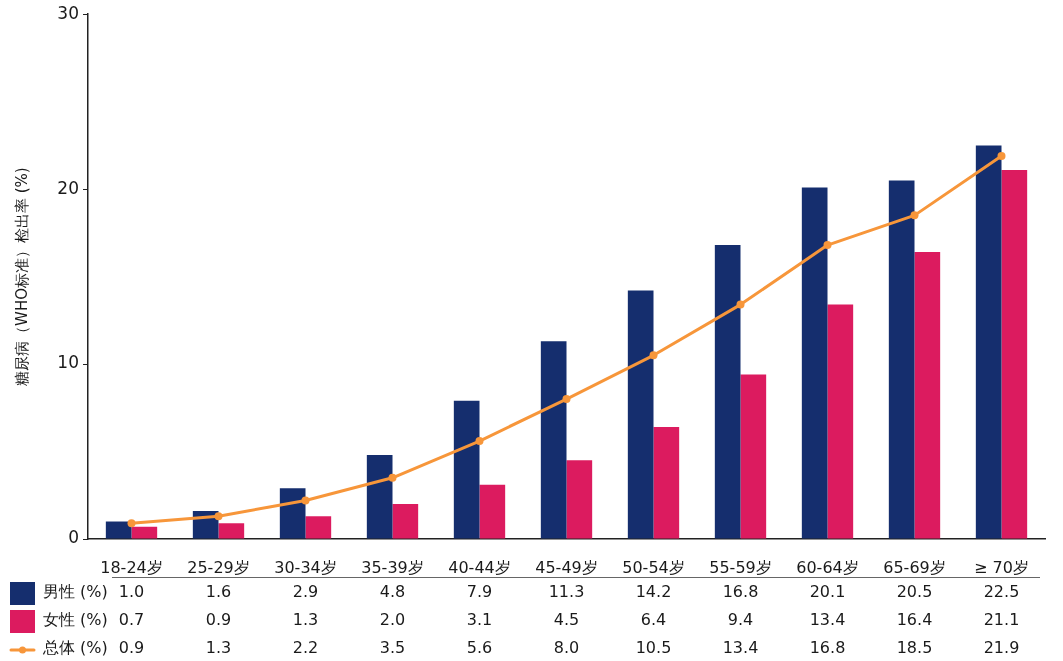 The height and width of the screenshot is (661, 1063). What do you see at coordinates (131, 620) in the screenshot?
I see `data-label: 0.7` at bounding box center [131, 620].